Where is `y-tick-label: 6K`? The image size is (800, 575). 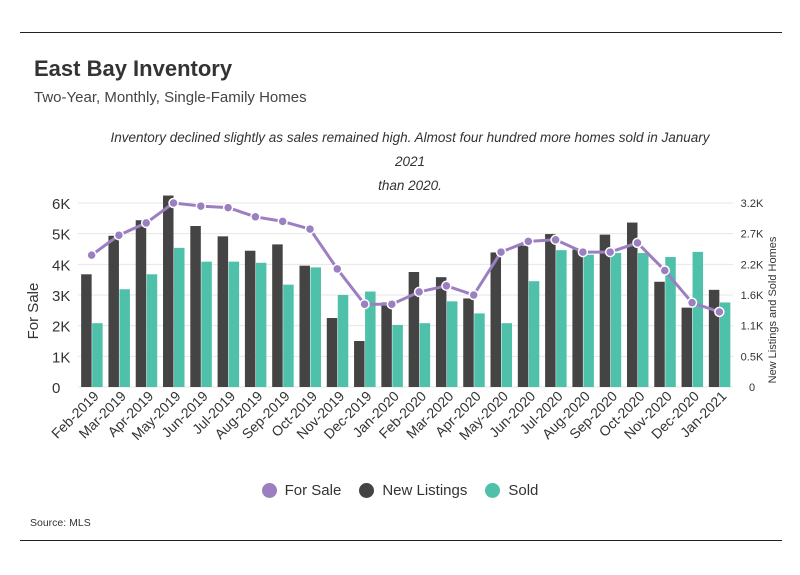 y-tick-label: 6K is located at coordinates (61, 204).